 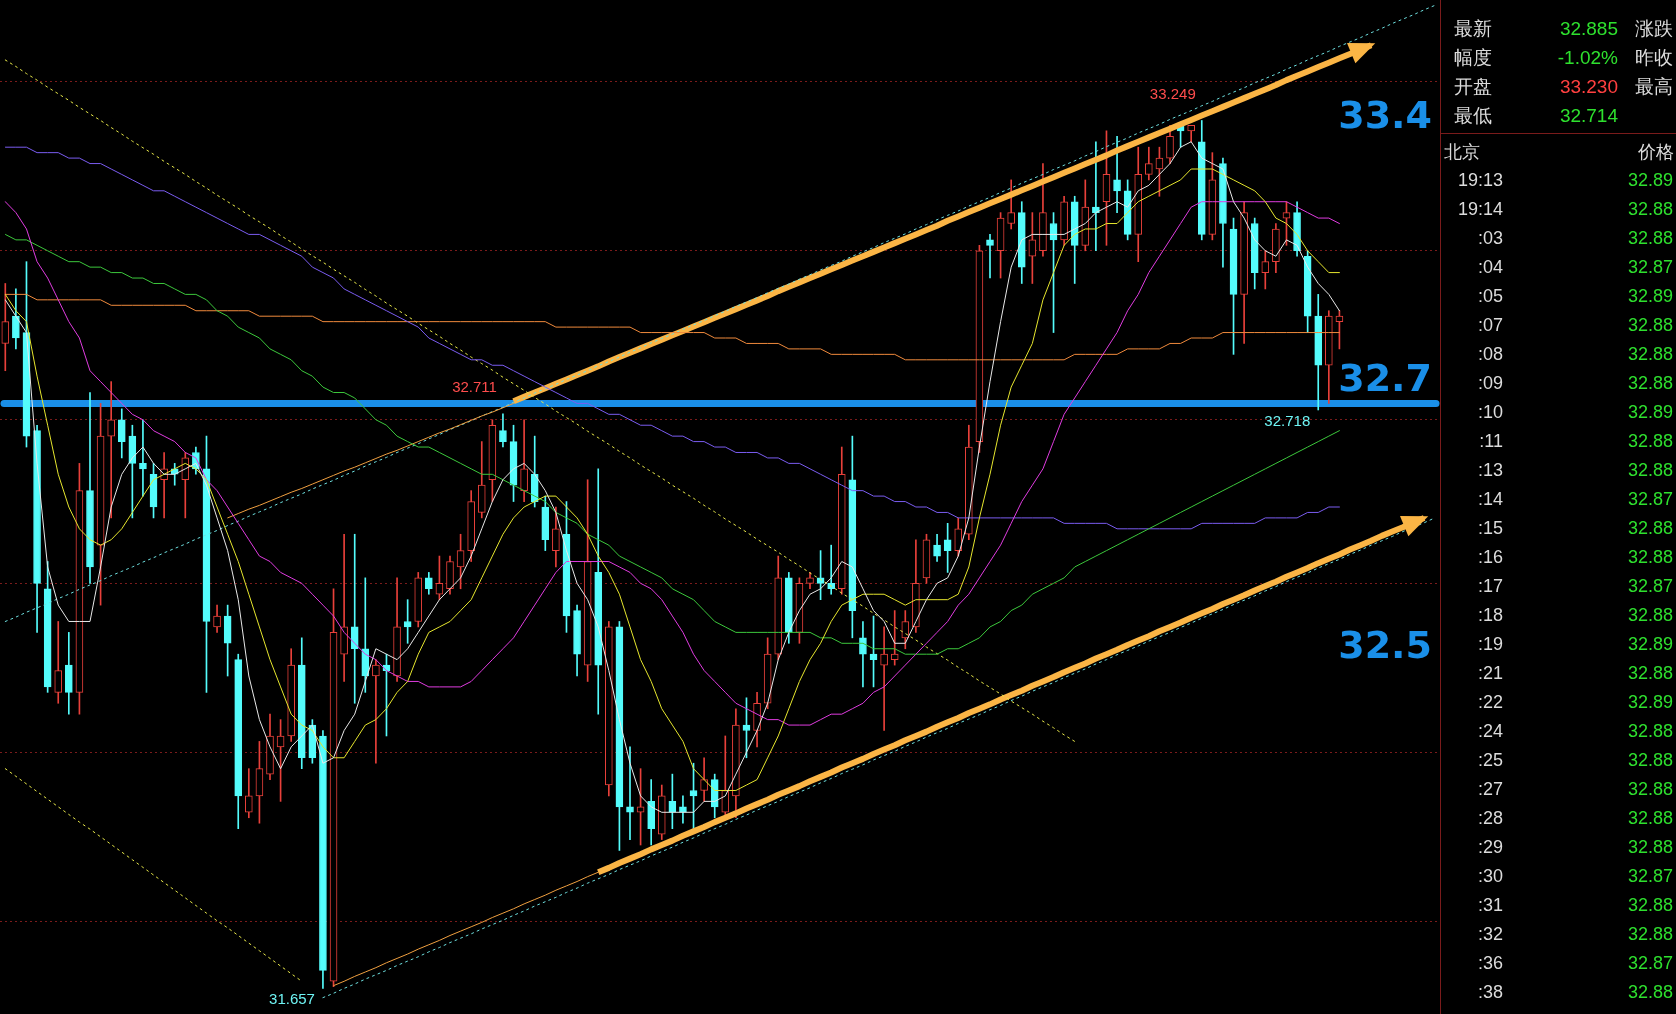 What do you see at coordinates (1490, 470) in the screenshot?
I see `category-label: :13` at bounding box center [1490, 470].